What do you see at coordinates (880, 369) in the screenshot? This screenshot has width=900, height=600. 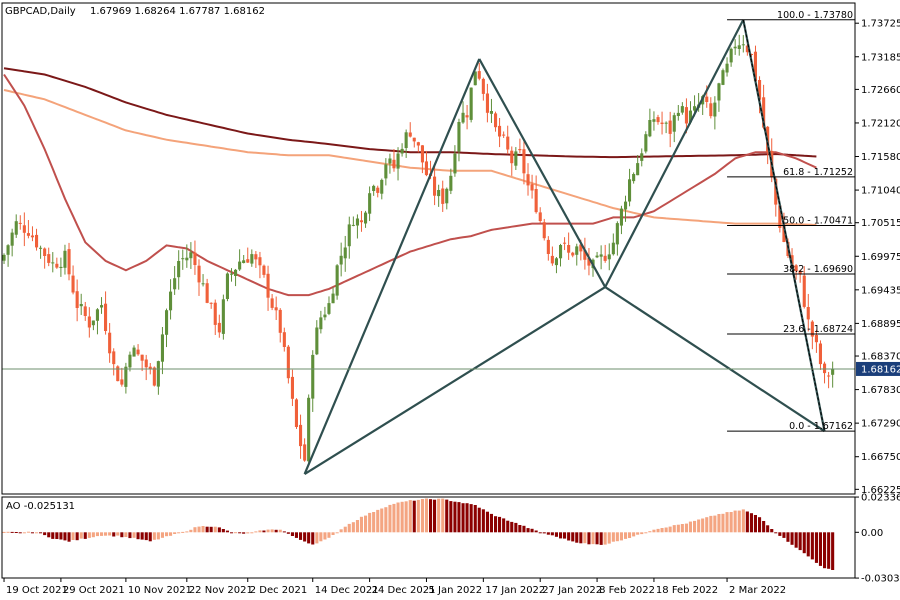 I see `current-price-label: 1.68162` at bounding box center [880, 369].